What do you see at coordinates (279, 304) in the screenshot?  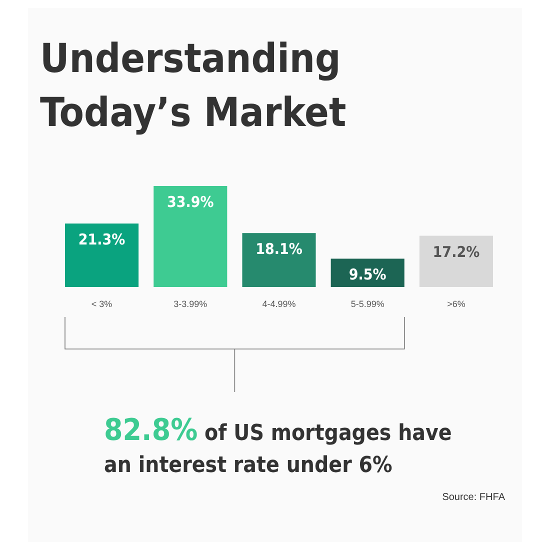 I see `x-tick-label: 4-4.99%` at bounding box center [279, 304].